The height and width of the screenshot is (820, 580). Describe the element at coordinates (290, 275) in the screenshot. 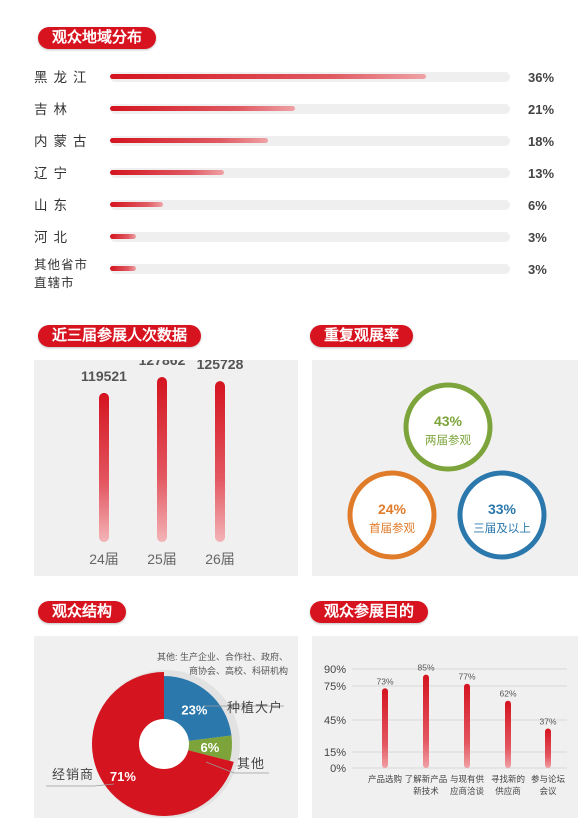

I see `region-row: 其他省市 直辖市 3%` at that location.